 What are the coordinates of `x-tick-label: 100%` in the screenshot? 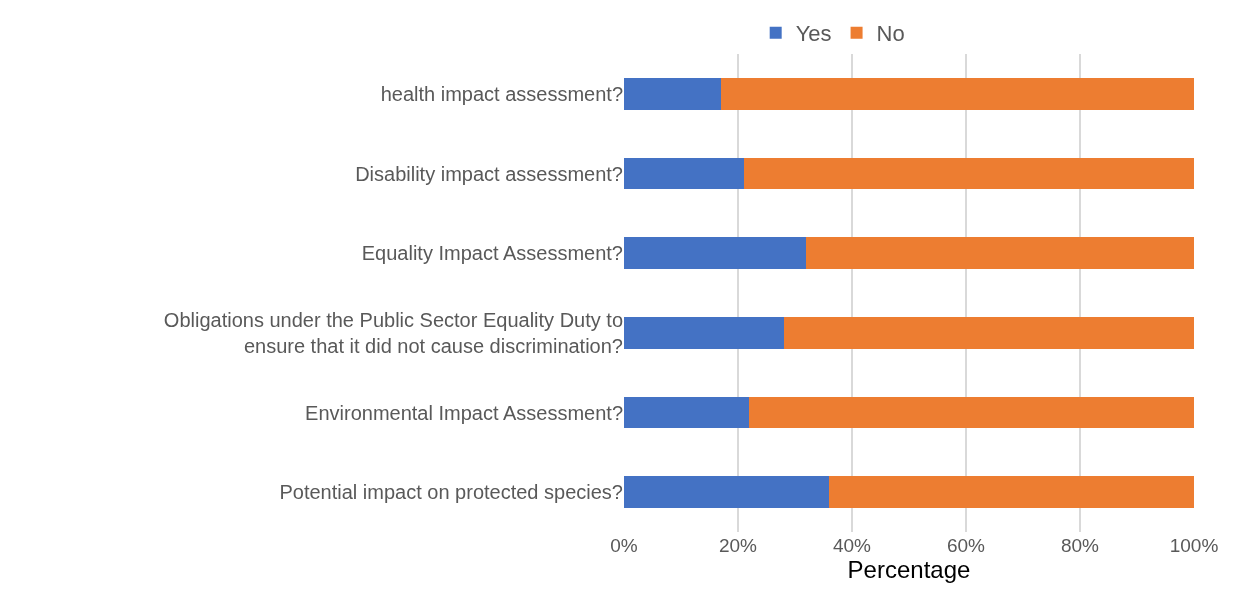 It's located at (1194, 545).